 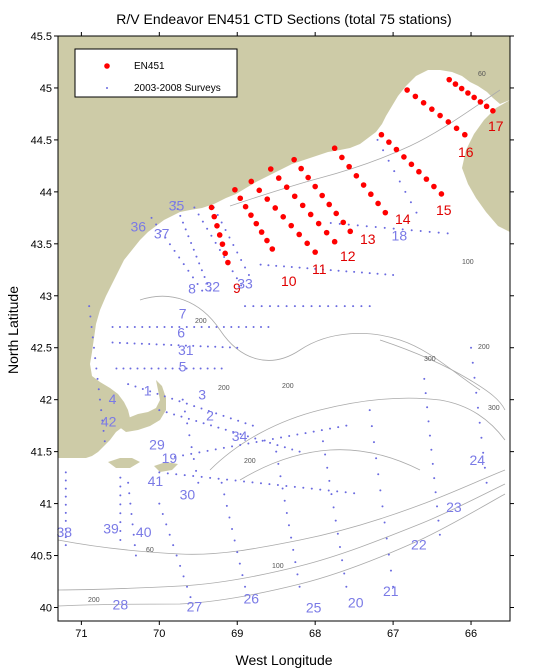 What do you see at coordinates (192, 289) in the screenshot?
I see `survey-label: 8` at bounding box center [192, 289].